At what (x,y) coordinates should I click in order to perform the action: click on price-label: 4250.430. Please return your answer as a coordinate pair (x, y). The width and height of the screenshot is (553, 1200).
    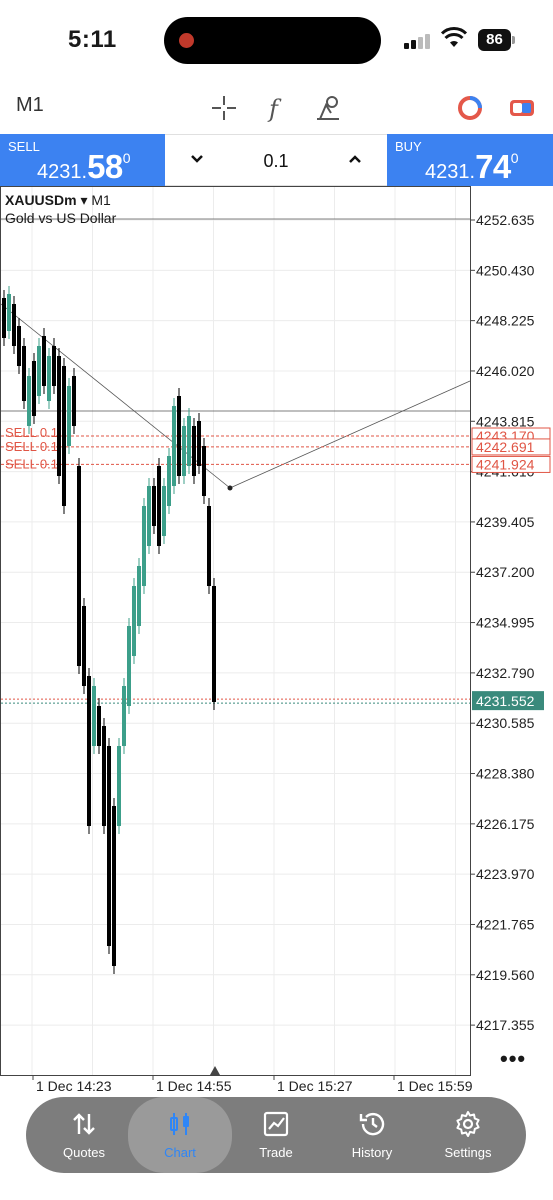
    Looking at the image, I should click on (505, 270).